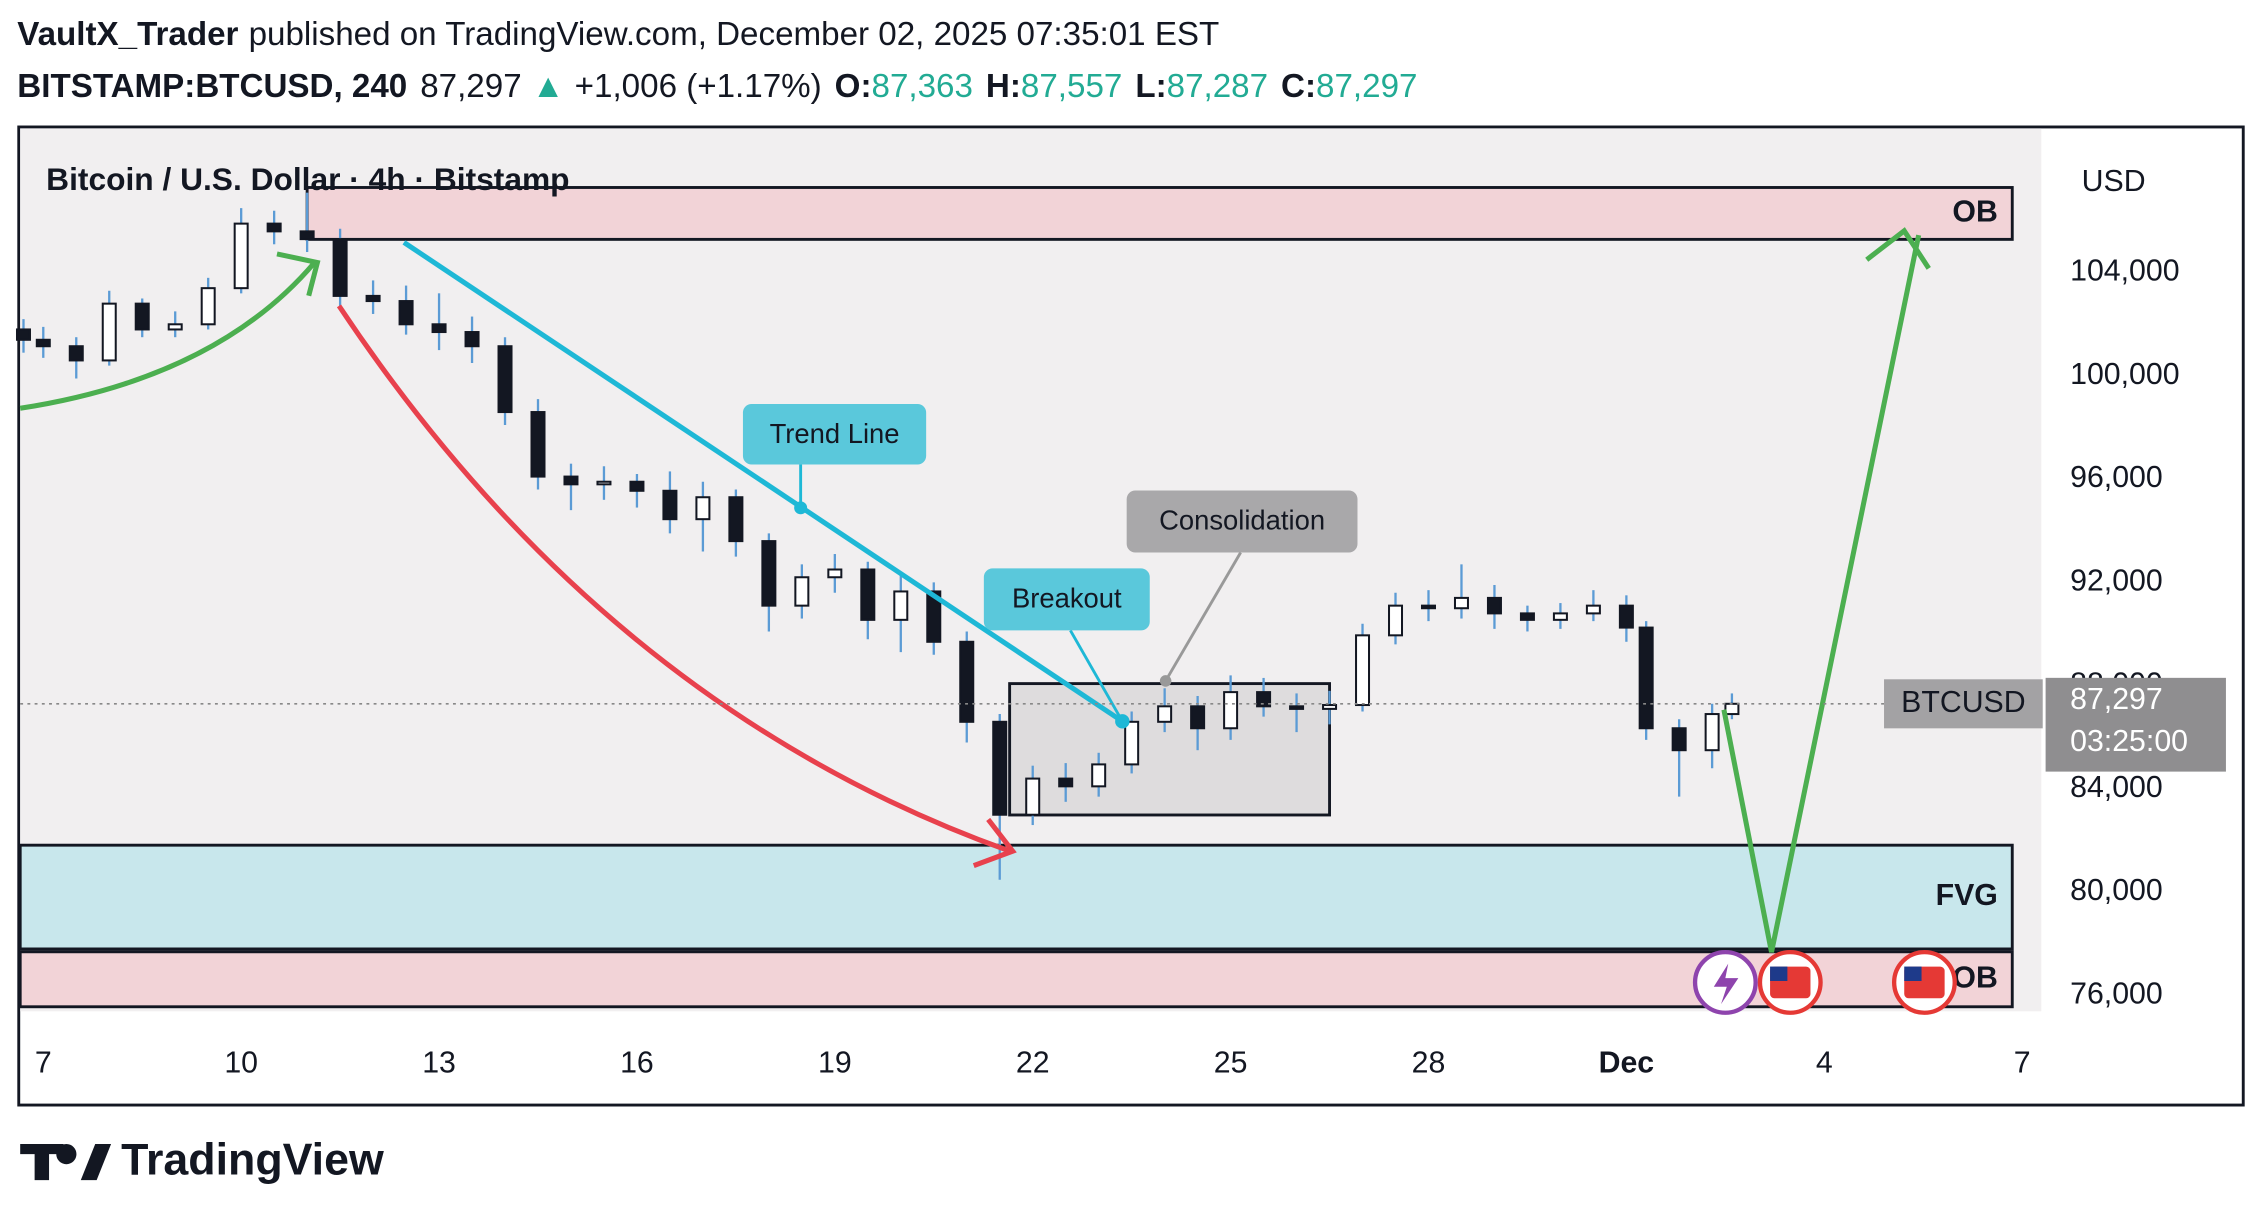  I want to click on callout-label: Trend Line, so click(835, 433).